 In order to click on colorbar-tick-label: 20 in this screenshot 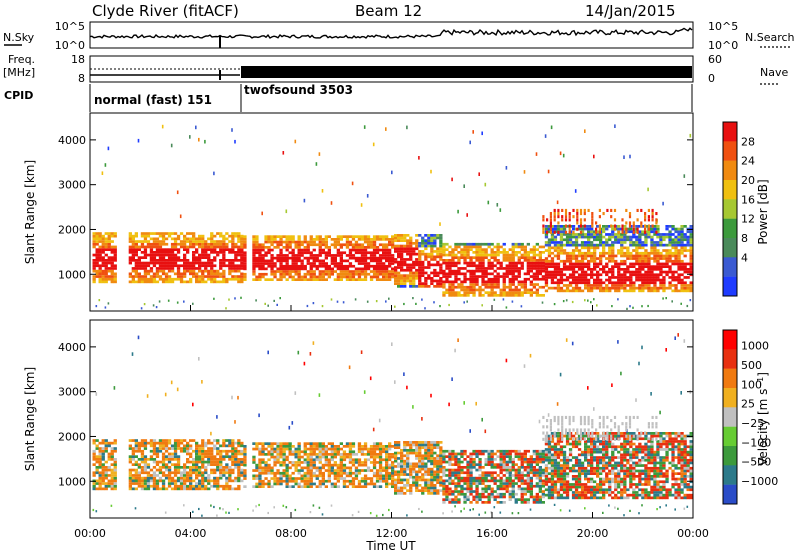, I will do `click(748, 180)`.